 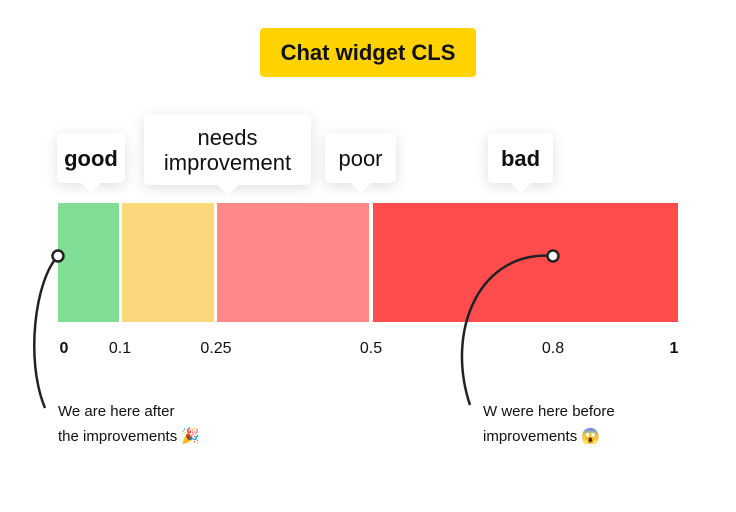 I want to click on note-before: W were here before improvements 😱, so click(x=549, y=424).